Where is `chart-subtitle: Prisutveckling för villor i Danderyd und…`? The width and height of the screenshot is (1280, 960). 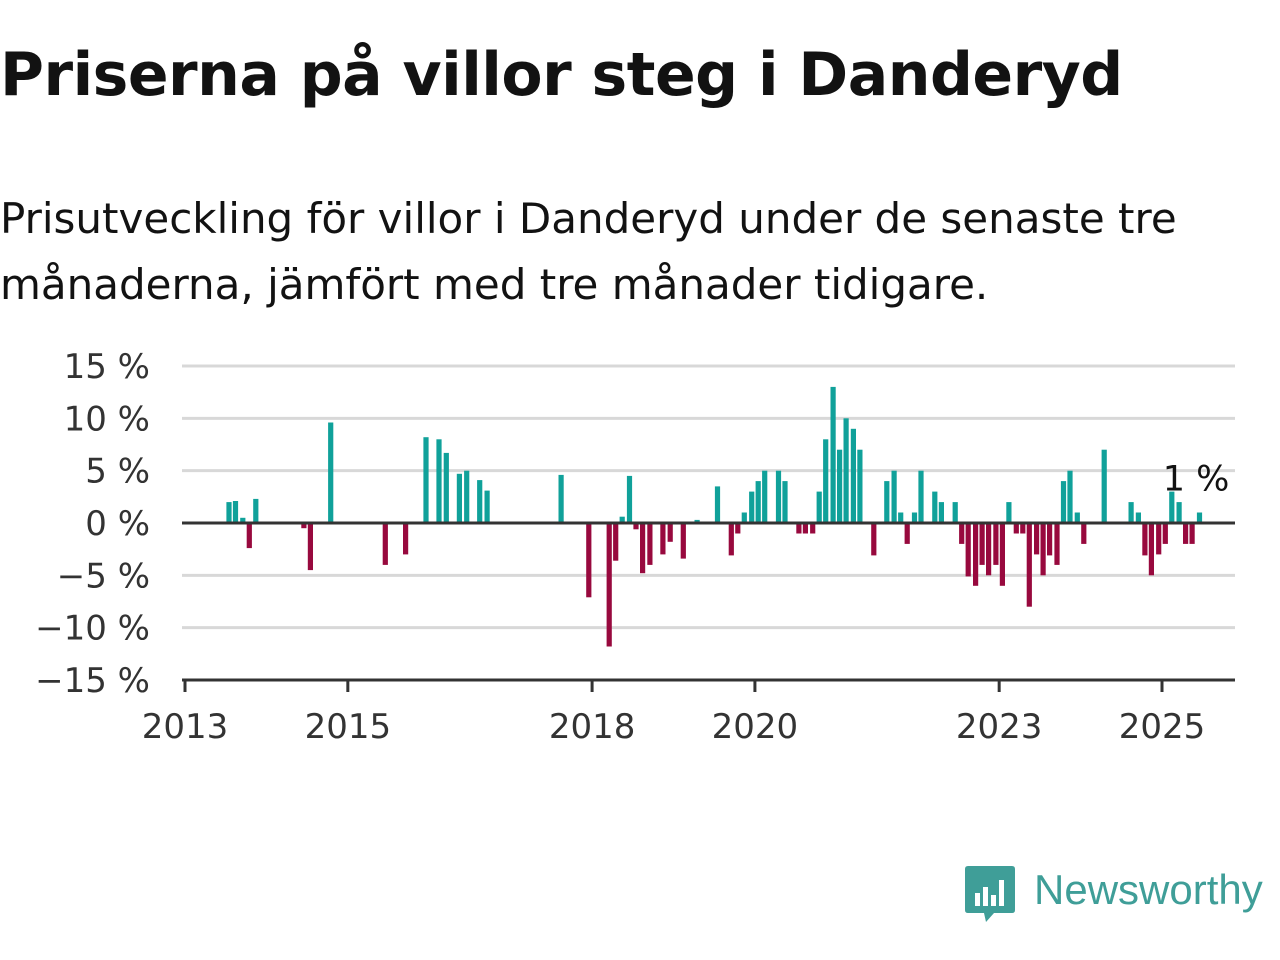
chart-subtitle: Prisutveckling för villor i Danderyd und… is located at coordinates (588, 251).